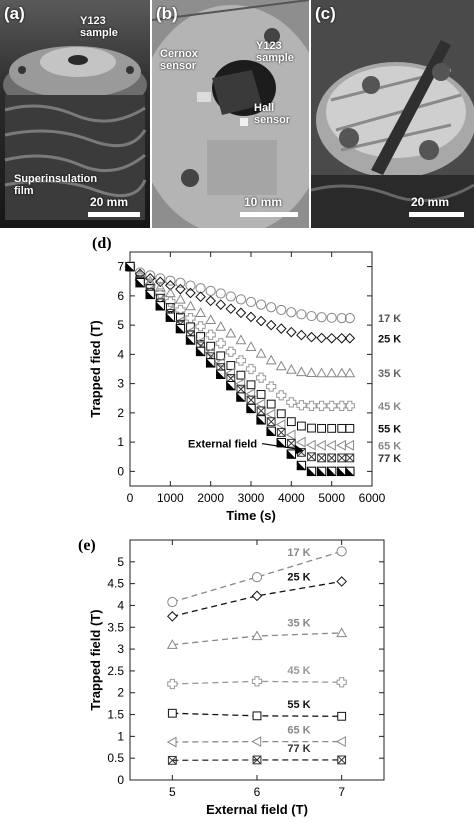 The image size is (474, 822). I want to click on x-axis-label: Time (s), so click(251, 515).